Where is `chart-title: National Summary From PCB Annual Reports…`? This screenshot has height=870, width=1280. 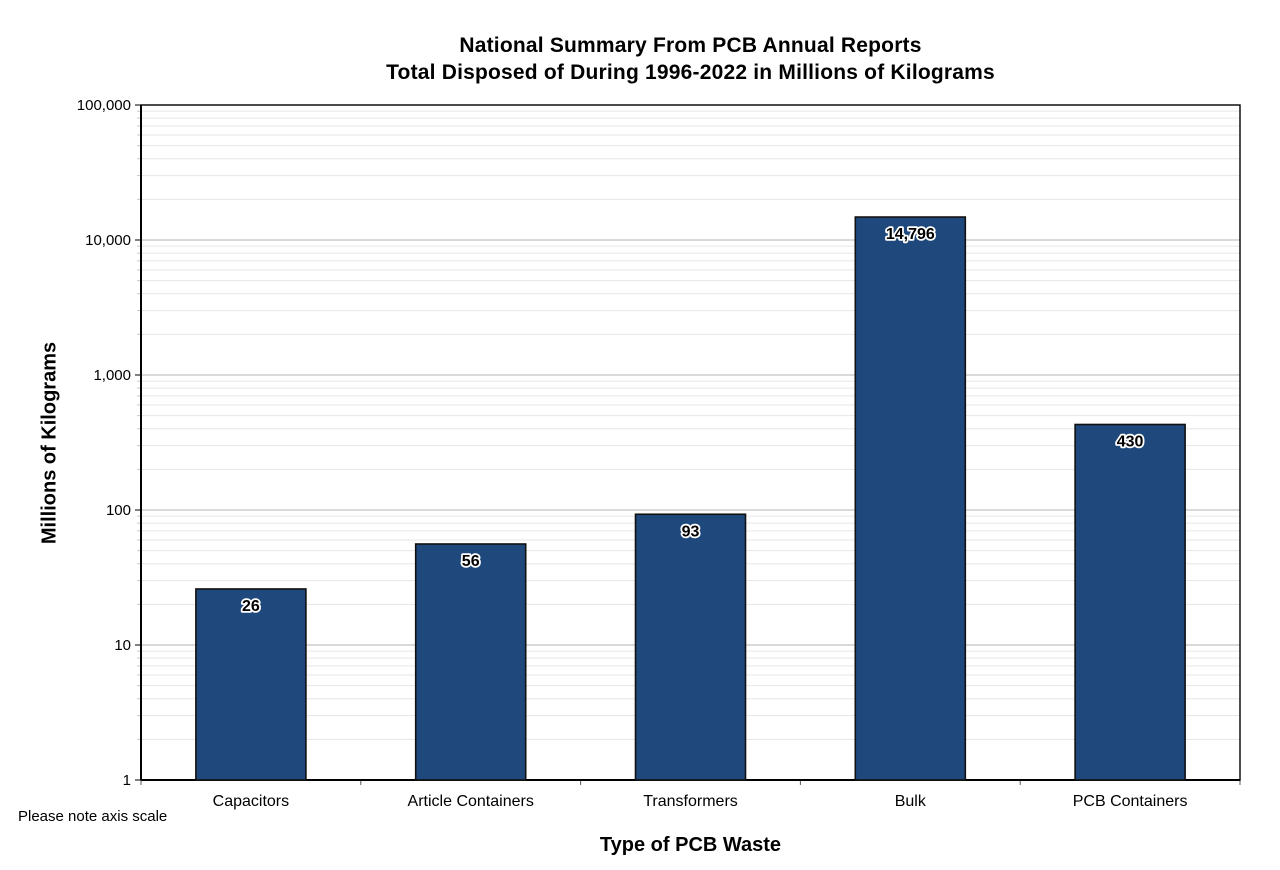
chart-title: National Summary From PCB Annual Reports… is located at coordinates (690, 59).